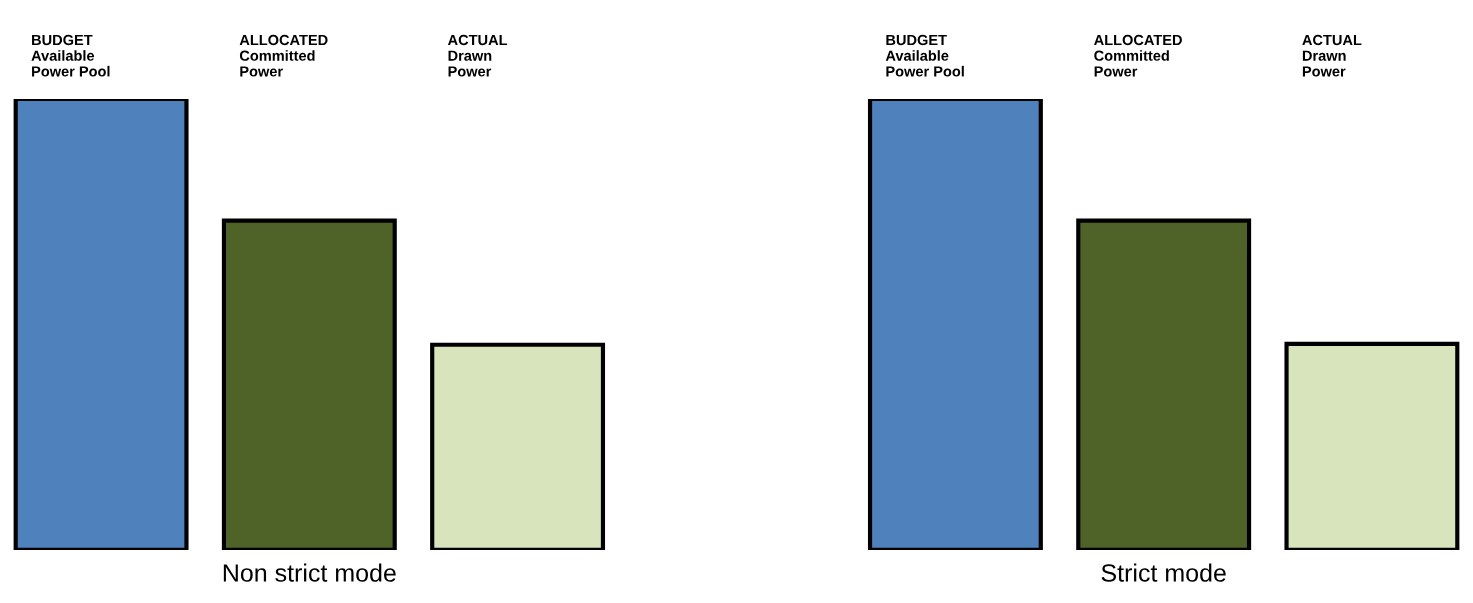  I want to click on text: Non strict mode, so click(309, 572).